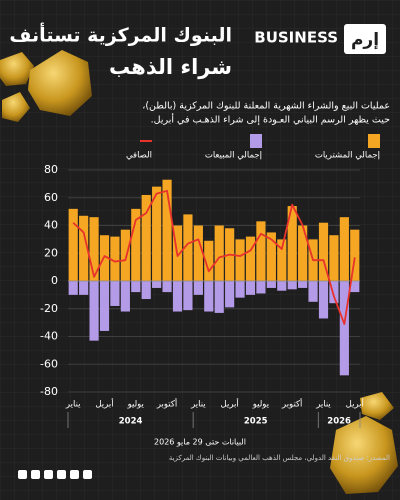  I want to click on logo: إرم, so click(365, 40).